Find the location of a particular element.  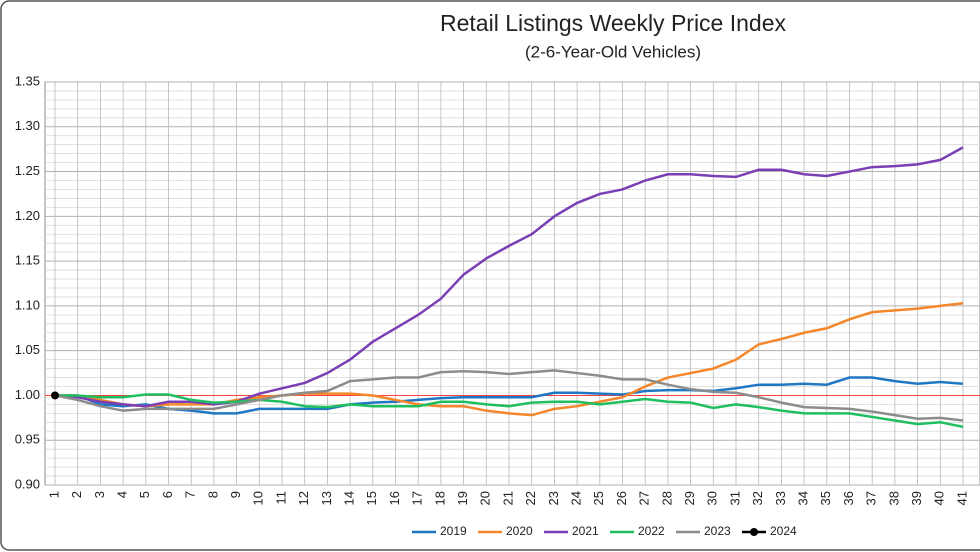

x-tick-label: 8 is located at coordinates (212, 494).